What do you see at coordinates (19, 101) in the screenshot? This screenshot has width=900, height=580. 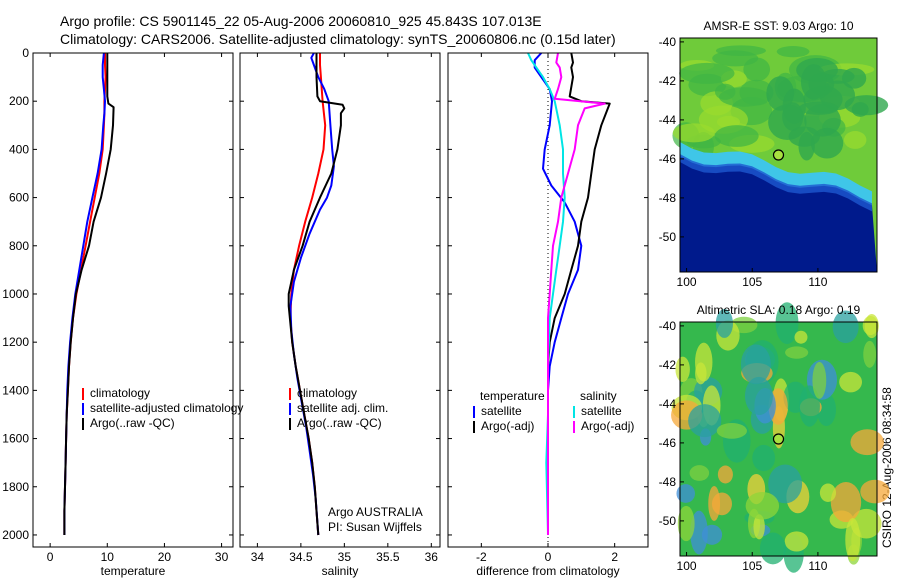 I see `y-tick-label: 200` at bounding box center [19, 101].